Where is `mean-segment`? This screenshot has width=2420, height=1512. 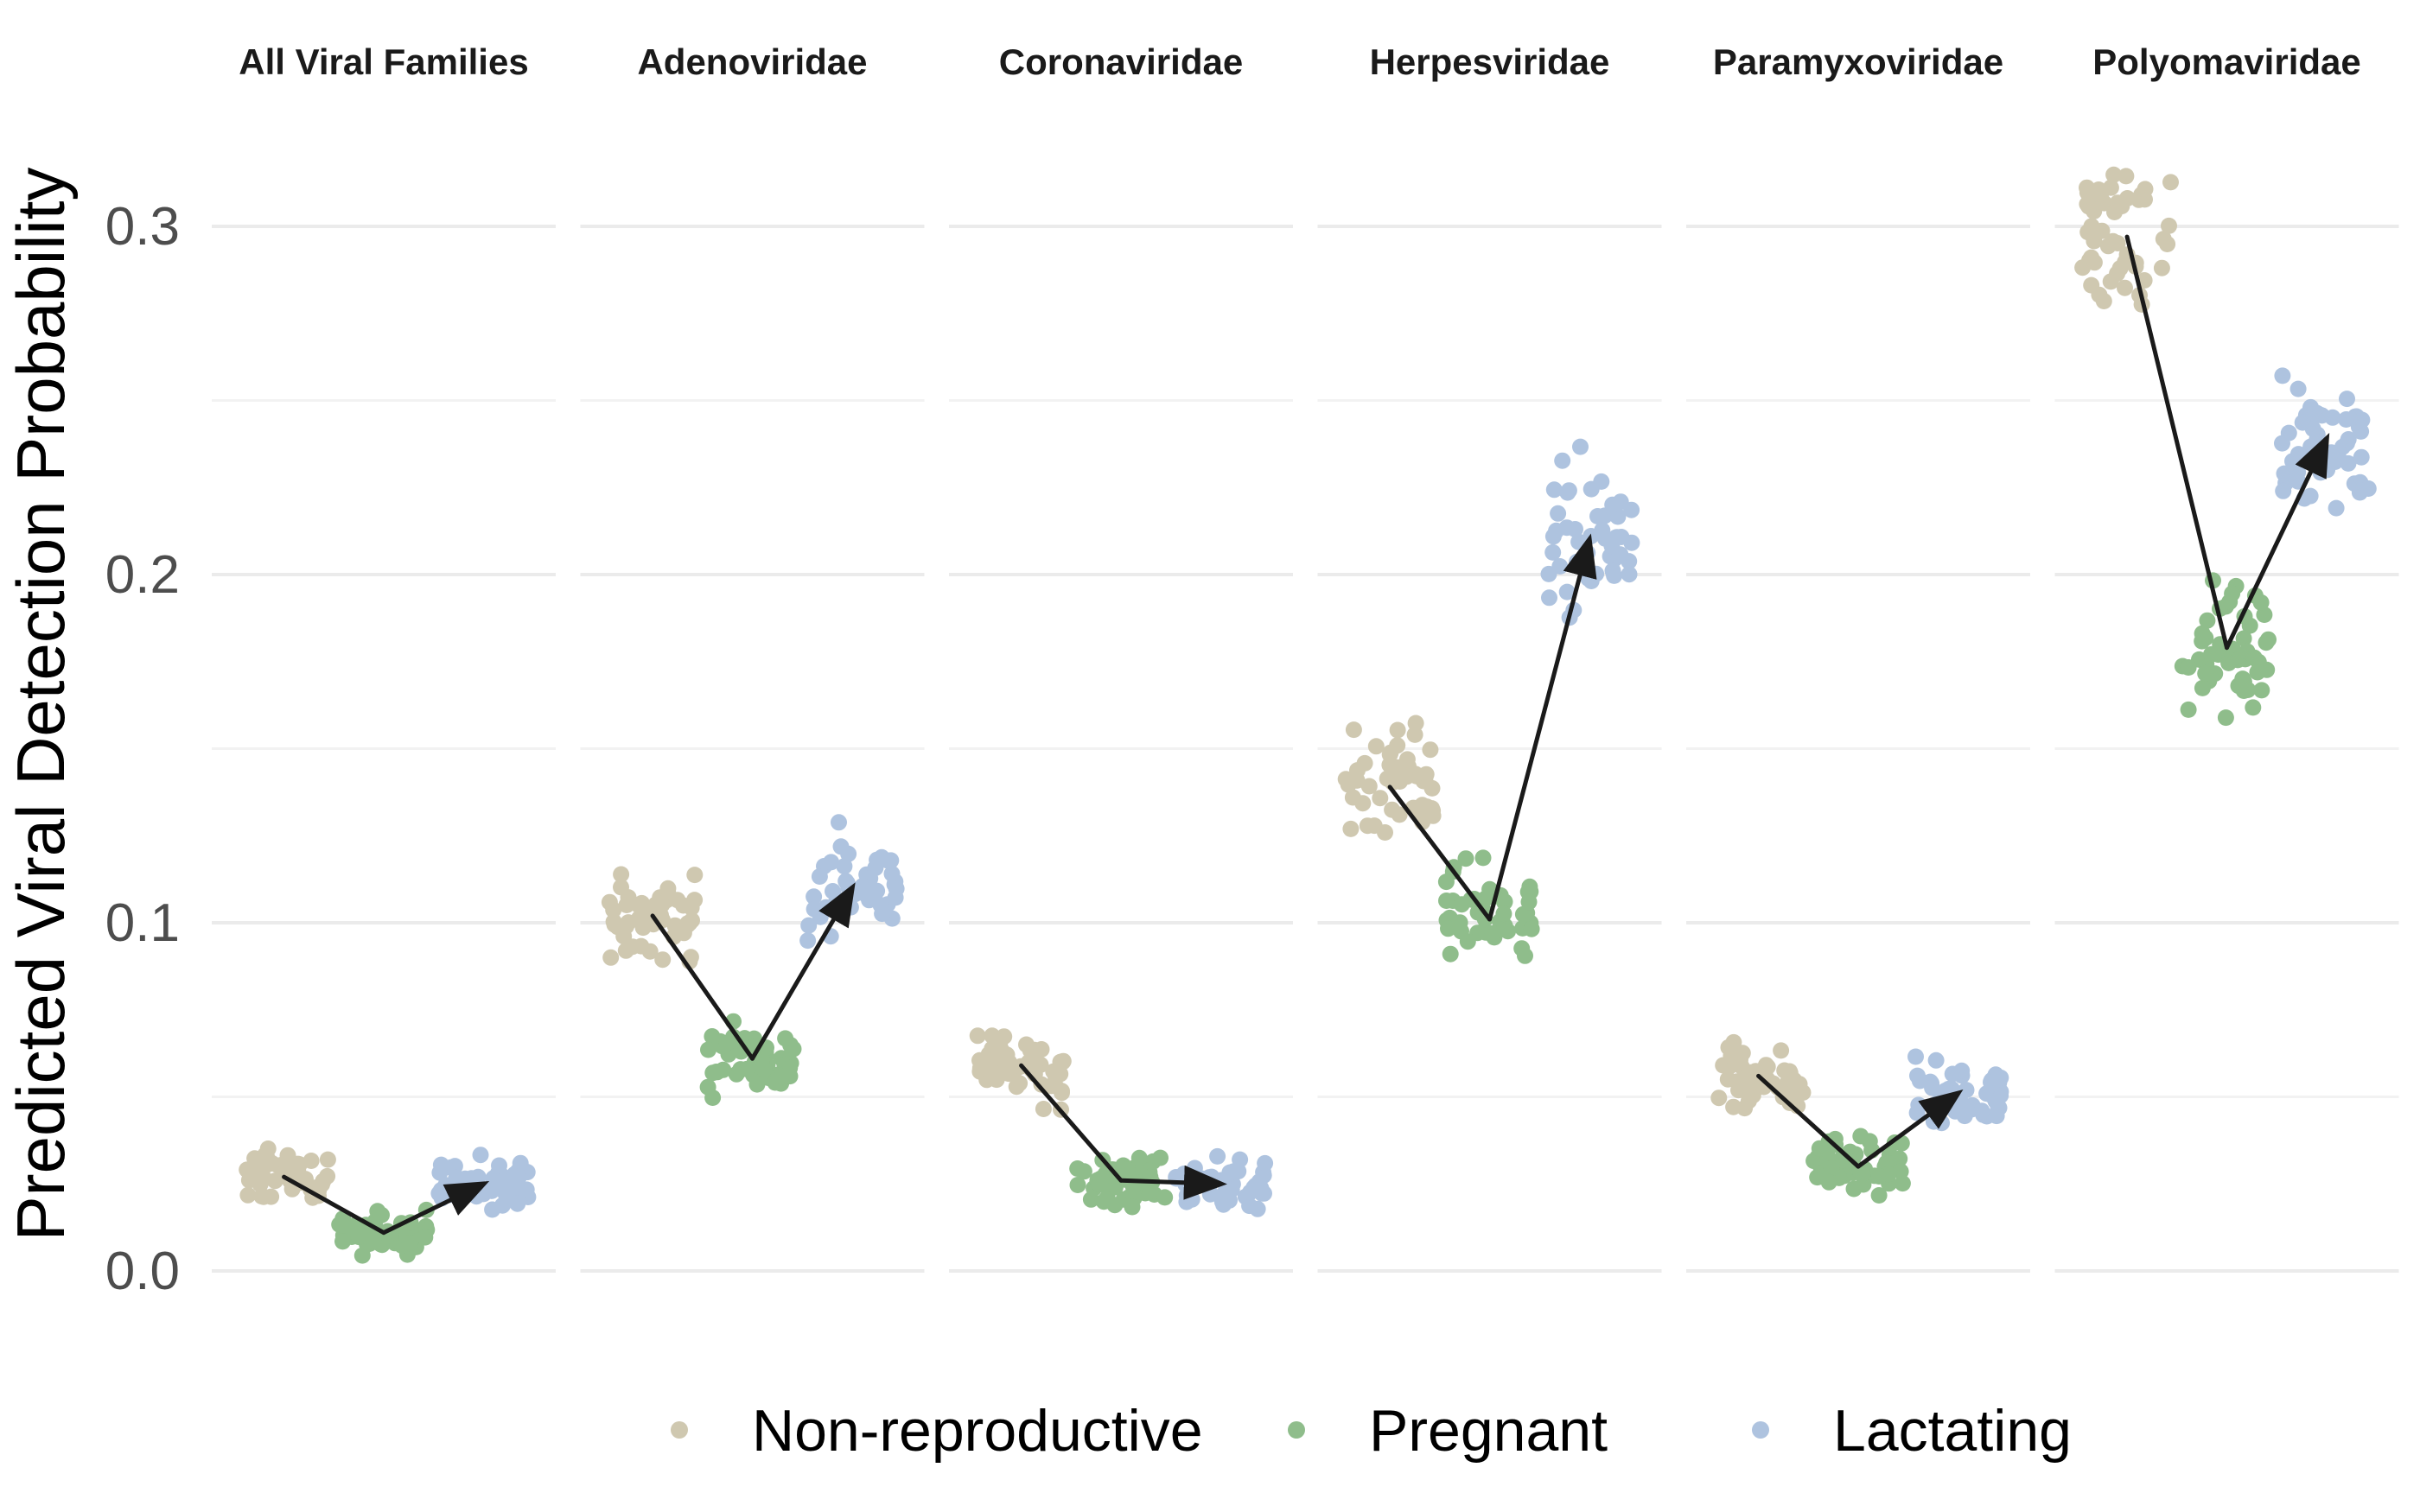 mean-segment is located at coordinates (1071, 1123).